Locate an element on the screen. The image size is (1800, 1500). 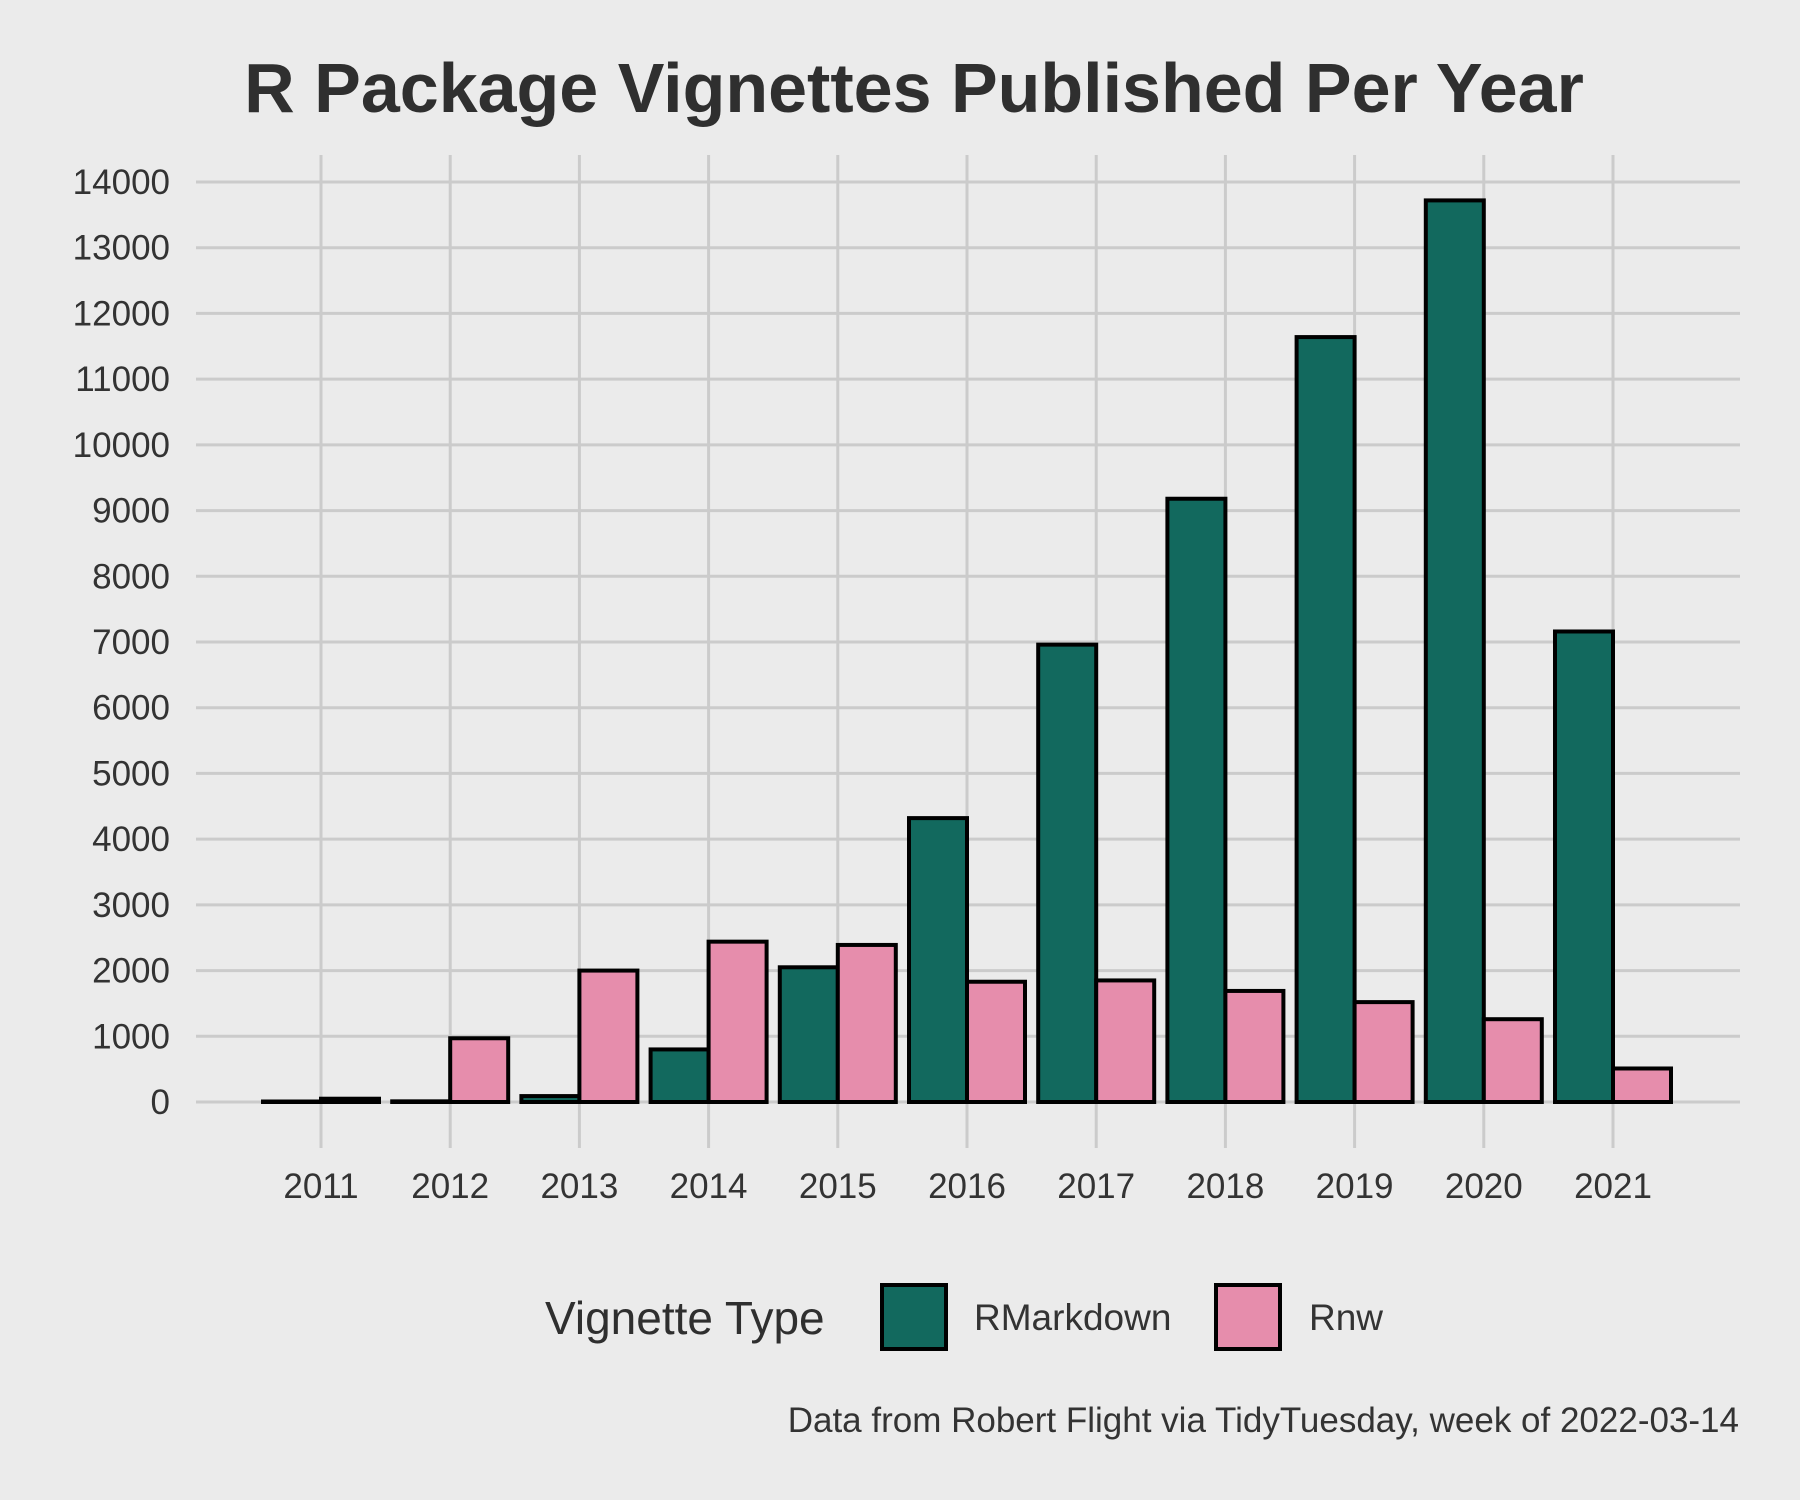
x-tick-label: 2011 is located at coordinates (320, 1186).